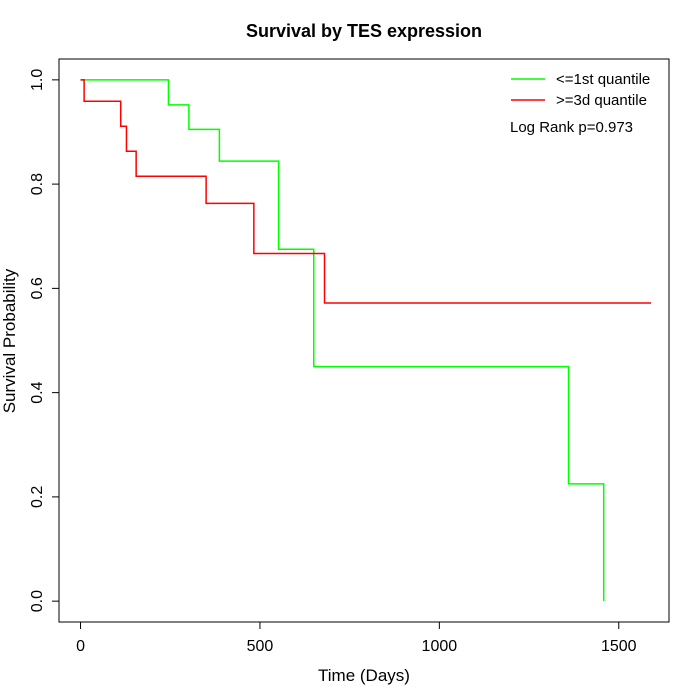 The height and width of the screenshot is (700, 700). I want to click on legend-label-2: >=3d quantile, so click(601, 100).